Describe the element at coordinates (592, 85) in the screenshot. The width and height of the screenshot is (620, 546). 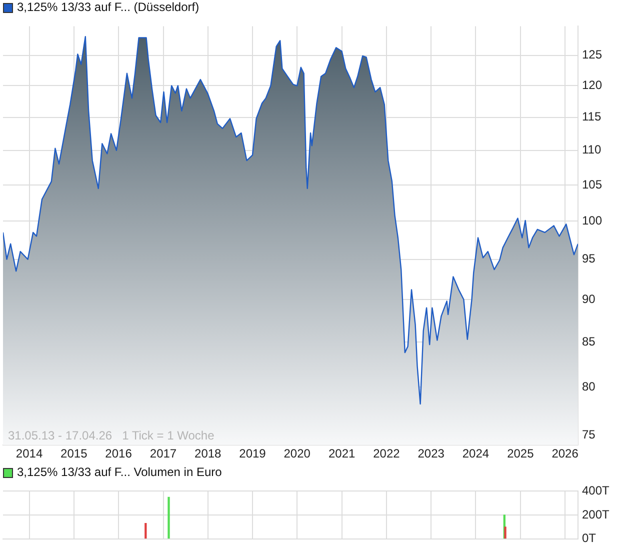
I see `y-tick-label: 120` at that location.